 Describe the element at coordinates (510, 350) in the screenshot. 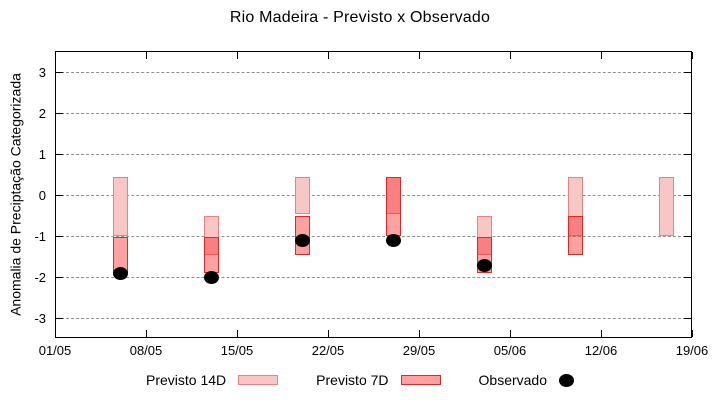

I see `x-tick-label: 05/06` at that location.